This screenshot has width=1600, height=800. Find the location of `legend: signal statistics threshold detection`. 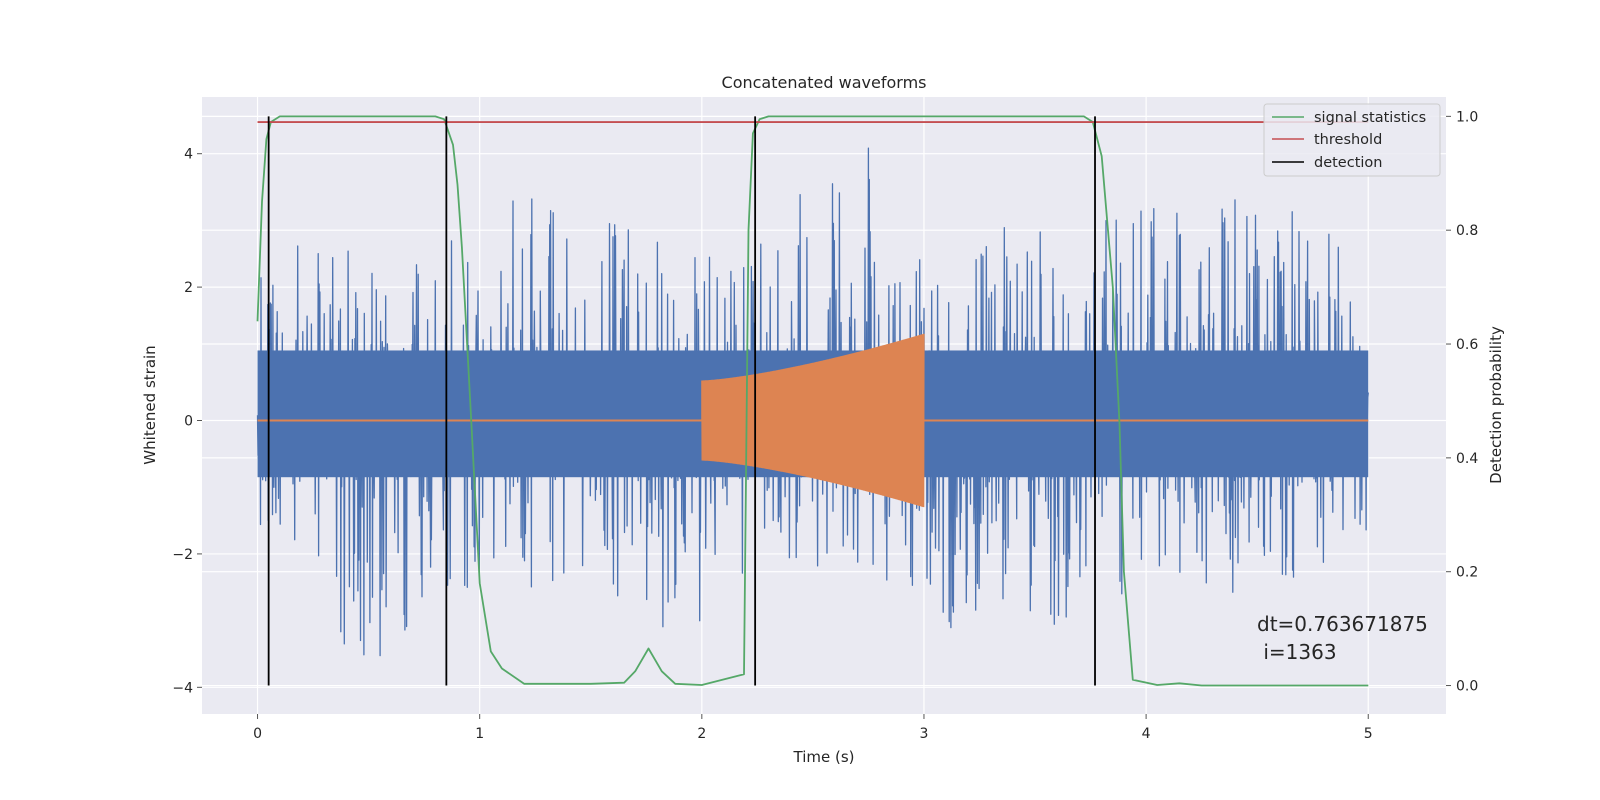

legend: signal statistics threshold detection is located at coordinates (1352, 140).